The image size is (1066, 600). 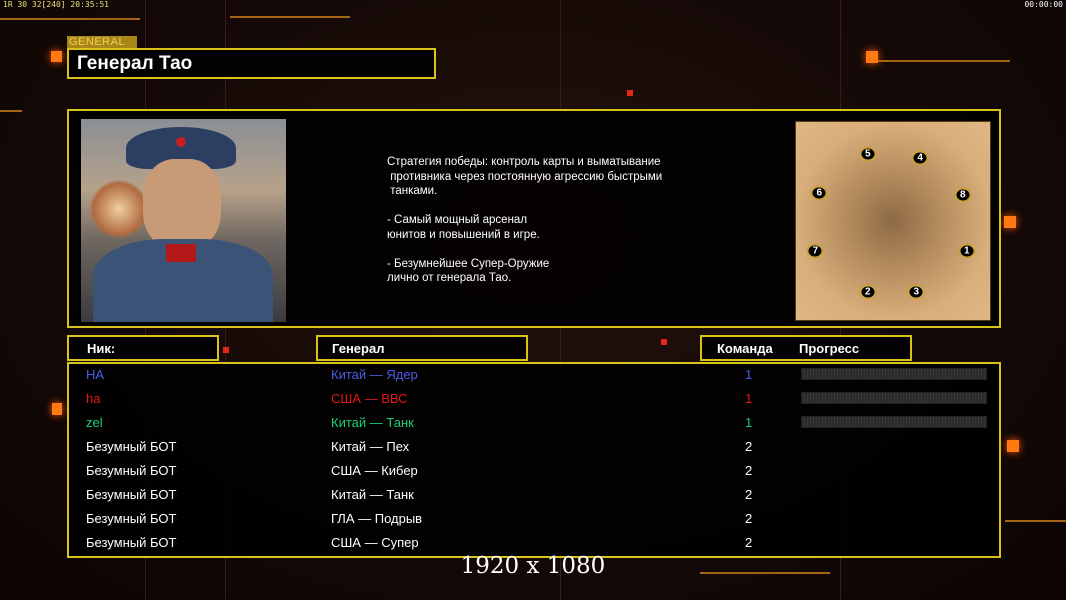 What do you see at coordinates (370, 446) in the screenshot?
I see `player-general: Китай — Пех` at bounding box center [370, 446].